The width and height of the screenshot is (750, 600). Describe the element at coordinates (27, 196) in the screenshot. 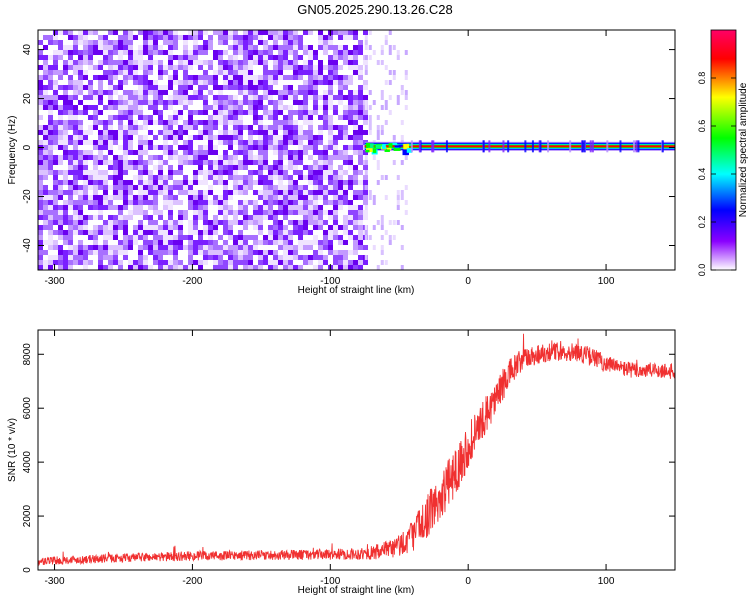

I see `y-tick-label: -20` at that location.